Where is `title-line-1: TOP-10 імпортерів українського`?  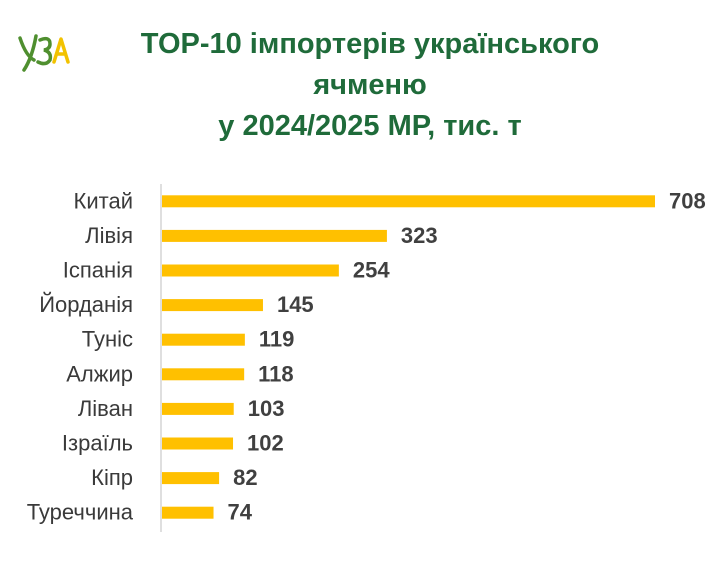 title-line-1: TOP-10 імпортерів українського is located at coordinates (370, 44).